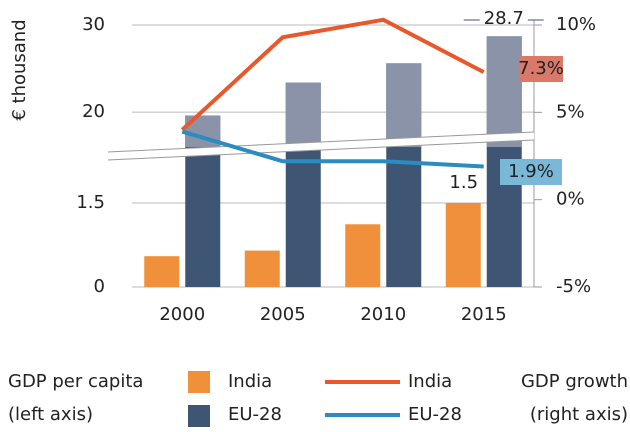 This screenshot has height=432, width=630. Describe the element at coordinates (50, 414) in the screenshot. I see `legend-group-subtitle: (left axis)` at that location.